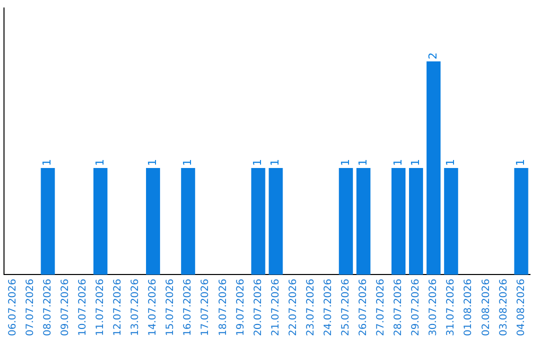  Describe the element at coordinates (504, 307) in the screenshot. I see `x-tick-label: 03.08.2026` at that location.